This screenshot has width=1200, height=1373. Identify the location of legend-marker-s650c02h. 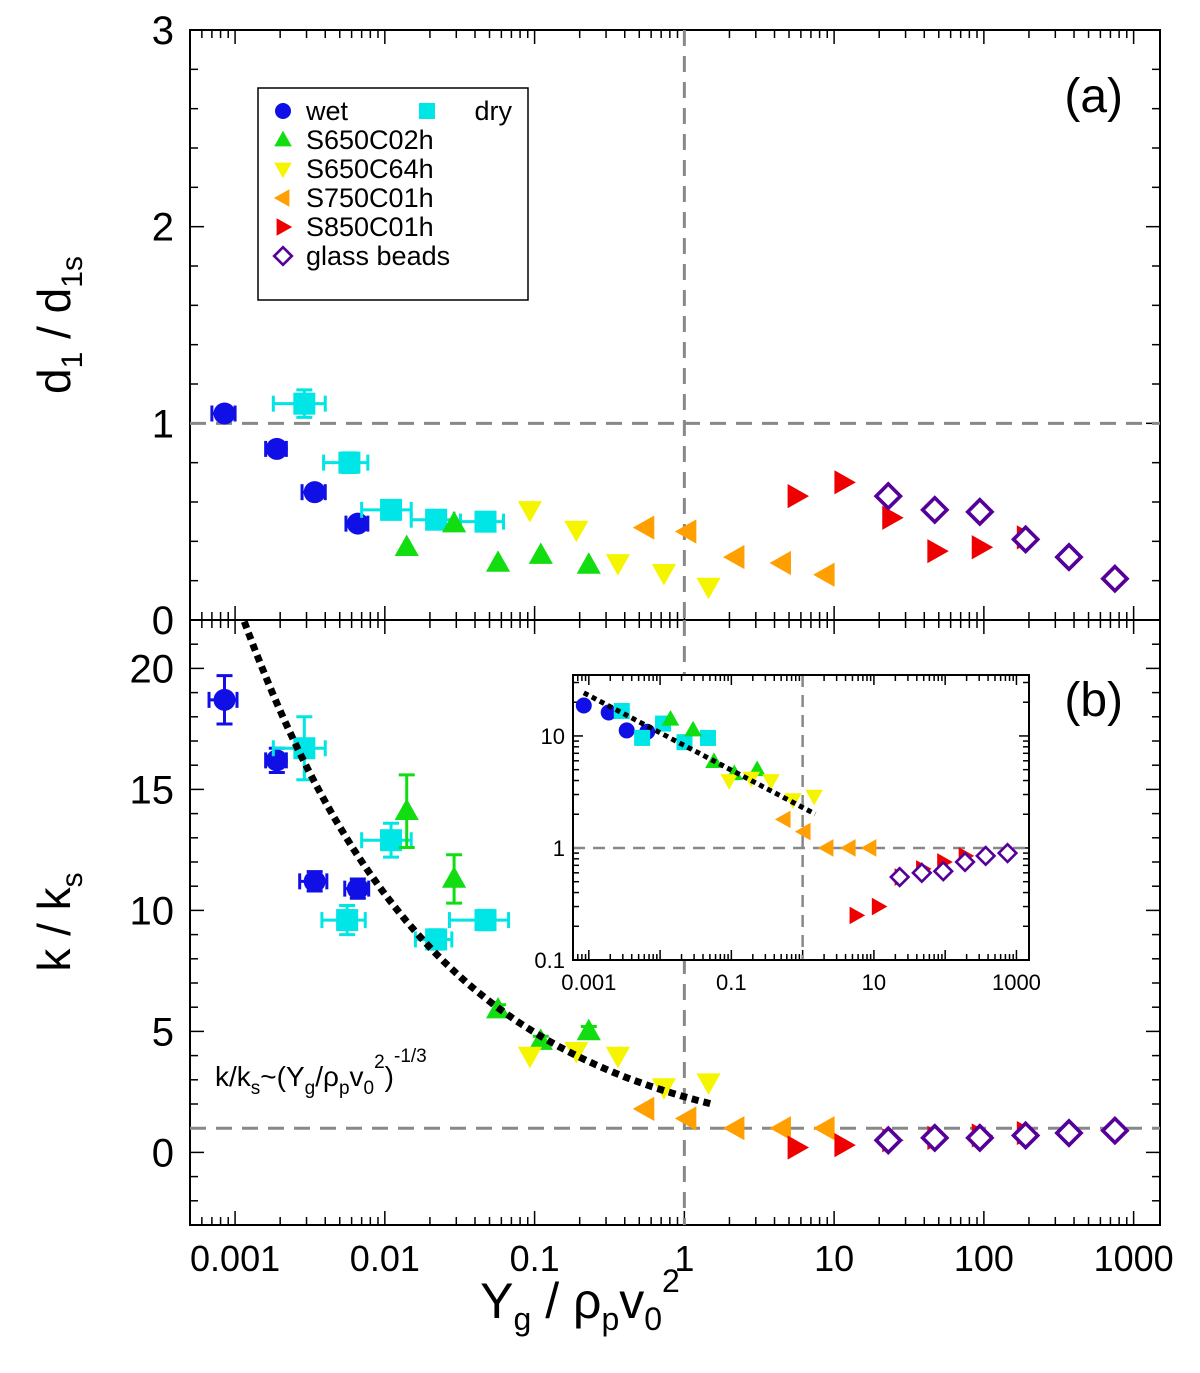
(283, 138).